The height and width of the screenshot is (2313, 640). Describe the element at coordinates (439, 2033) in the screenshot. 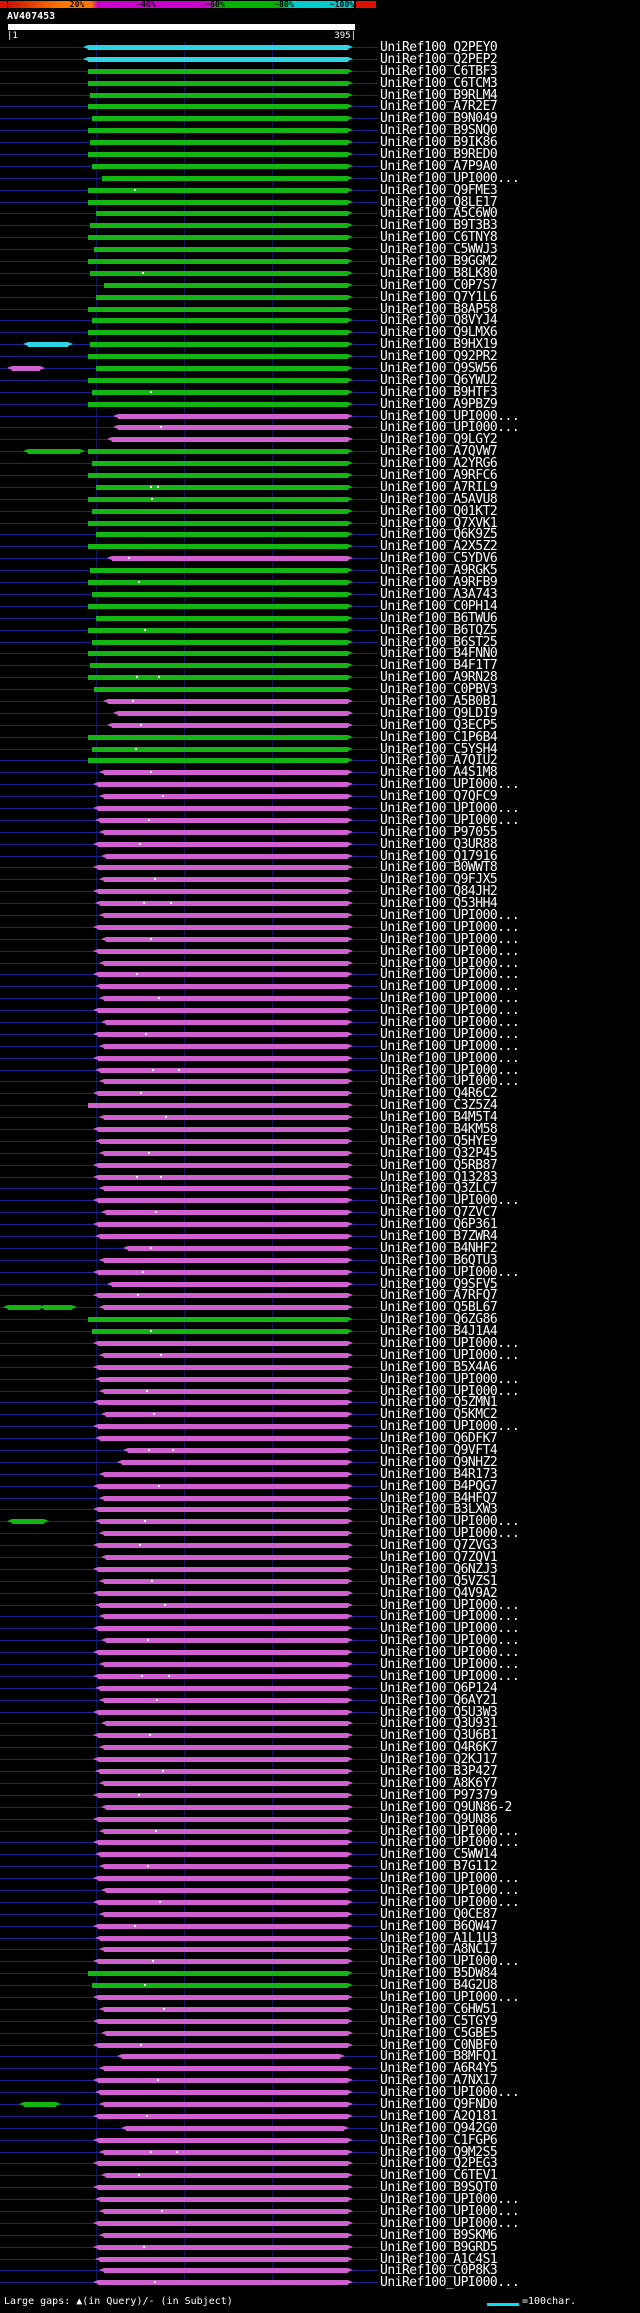

I see `hit-label: UniRef100_C5GBE5` at that location.